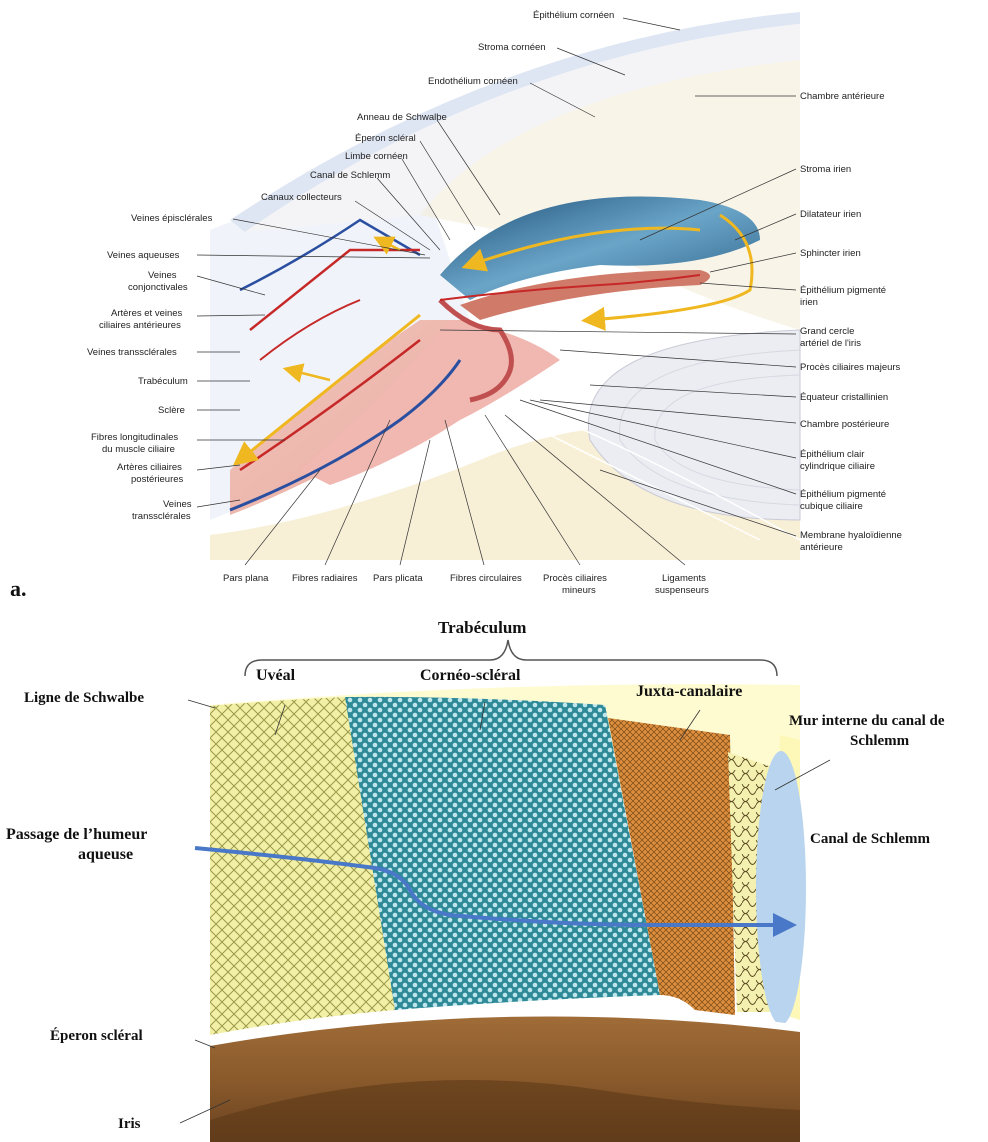 The height and width of the screenshot is (1142, 988). Describe the element at coordinates (821, 547) in the screenshot. I see `label-membrane-2: antérieure` at that location.